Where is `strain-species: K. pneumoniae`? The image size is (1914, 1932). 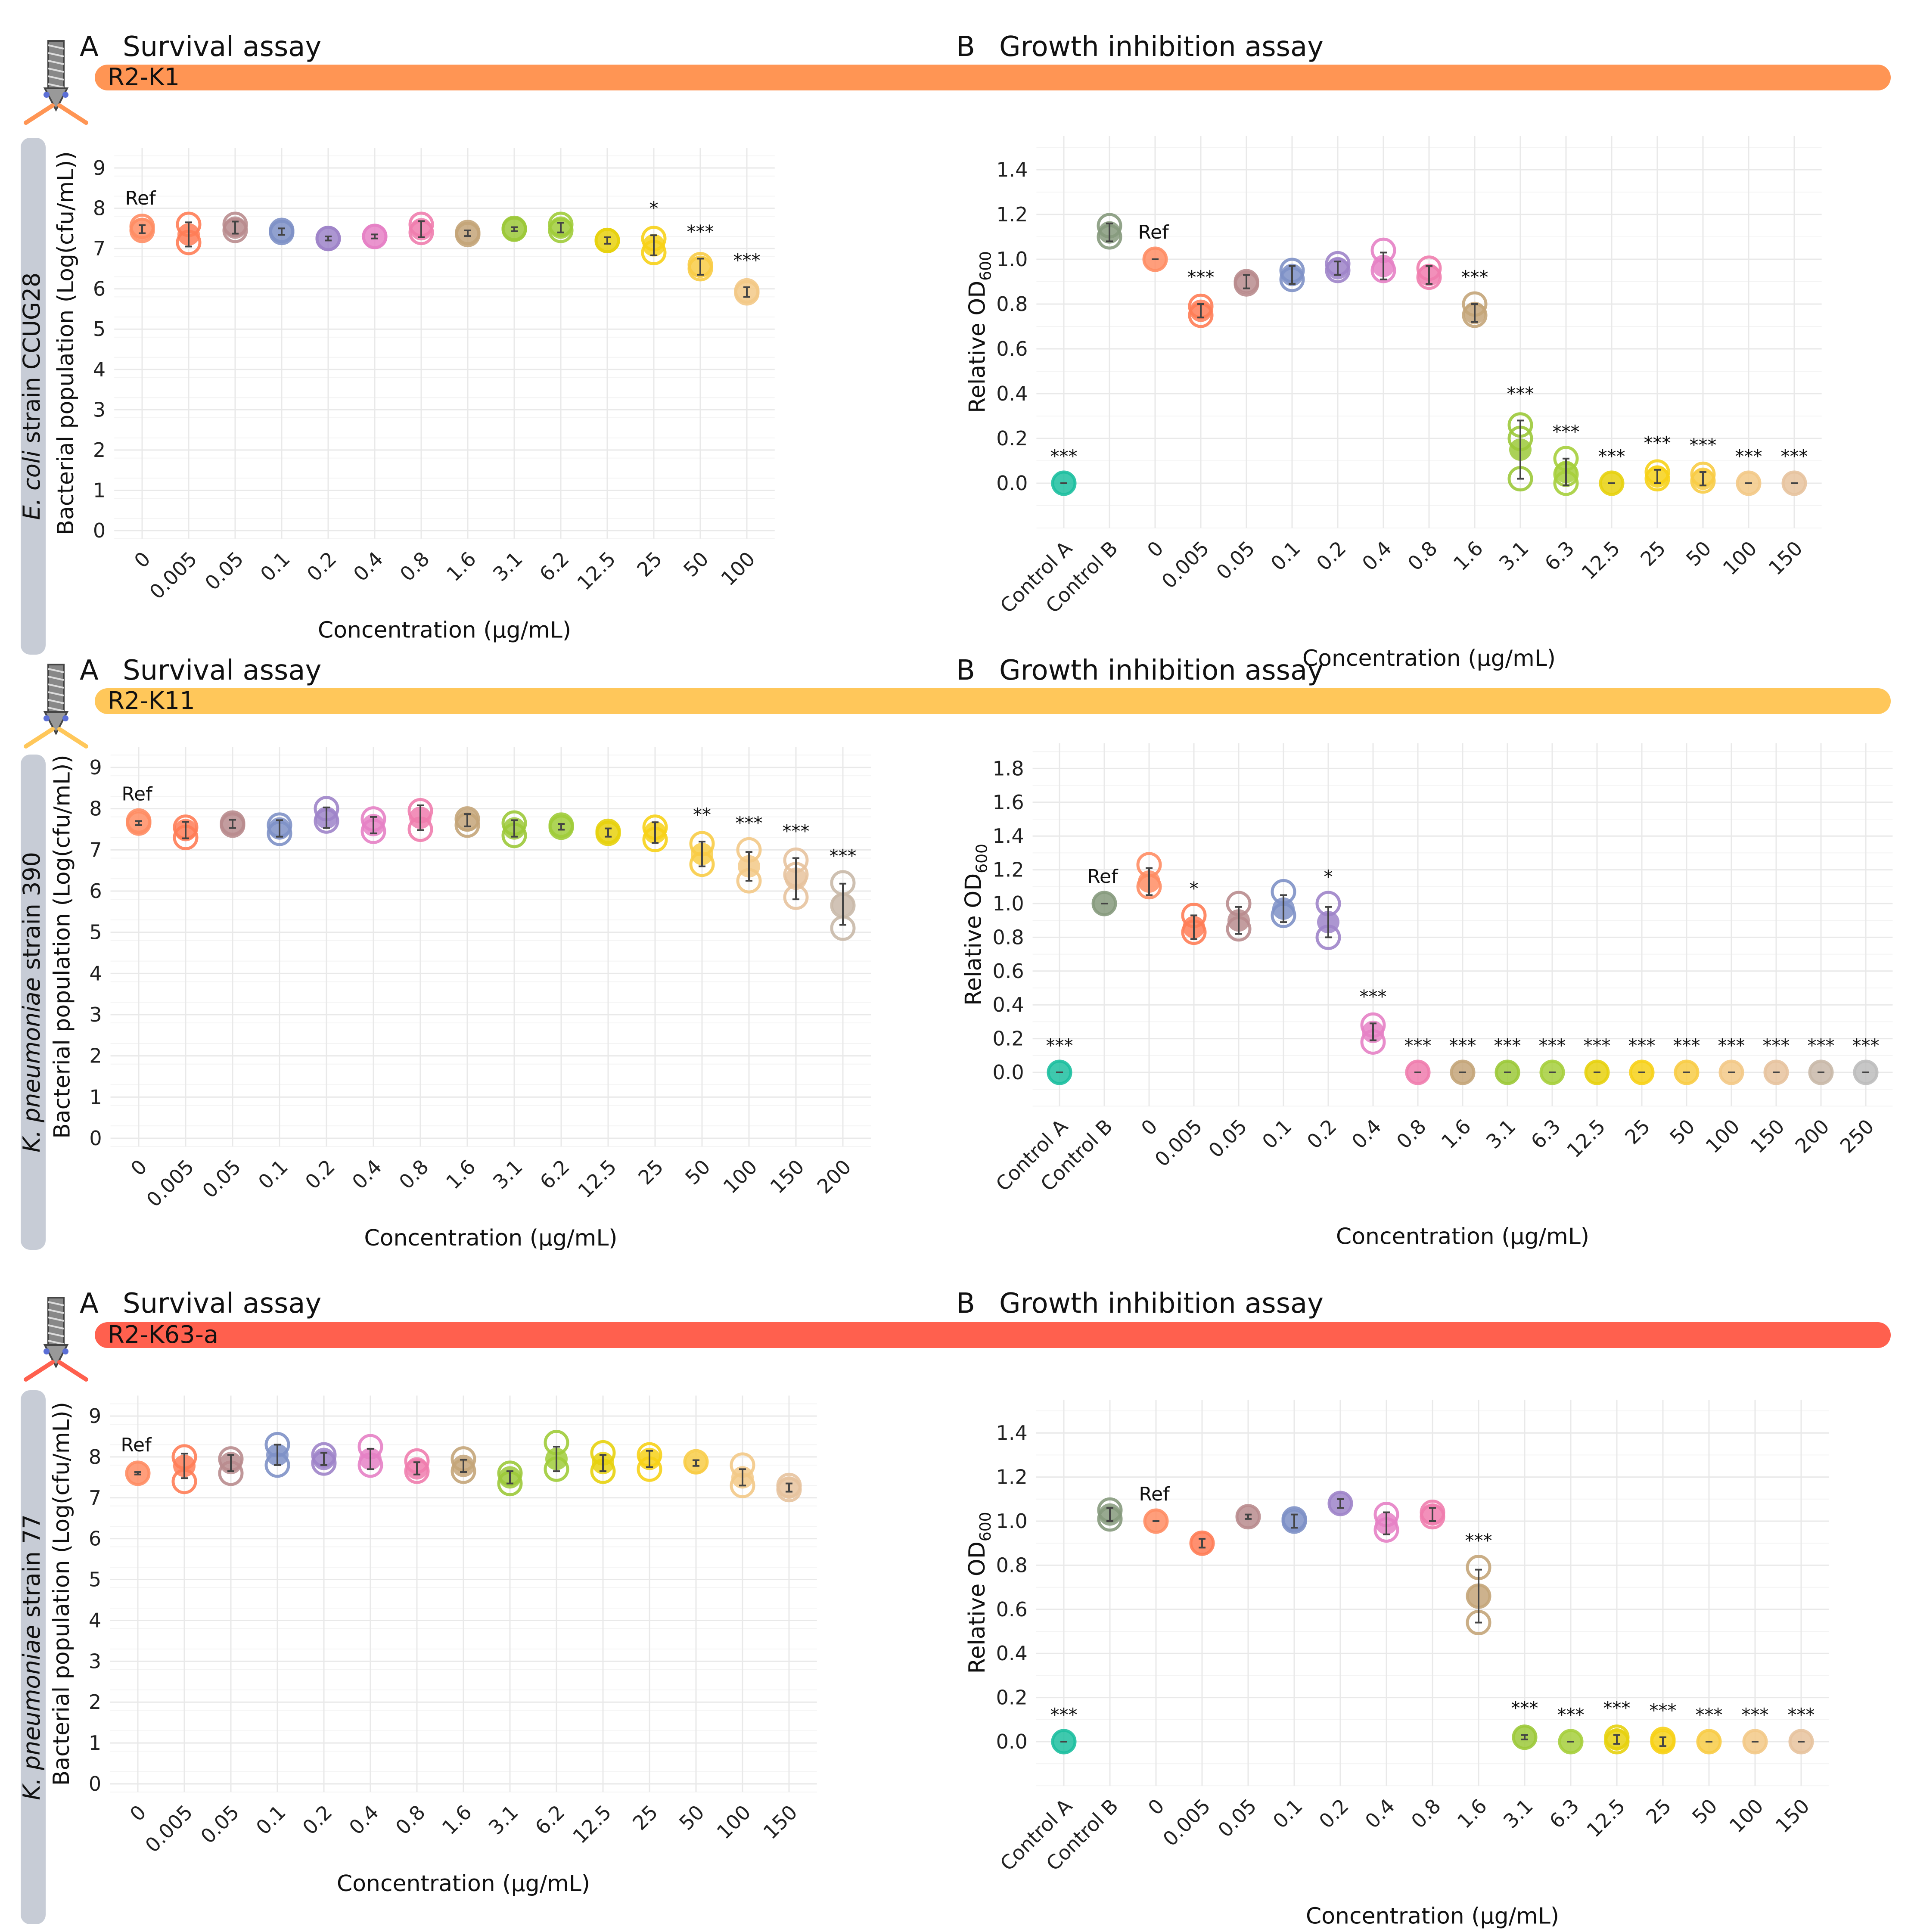
strain-species: K. pneumoniae is located at coordinates (31, 1712).